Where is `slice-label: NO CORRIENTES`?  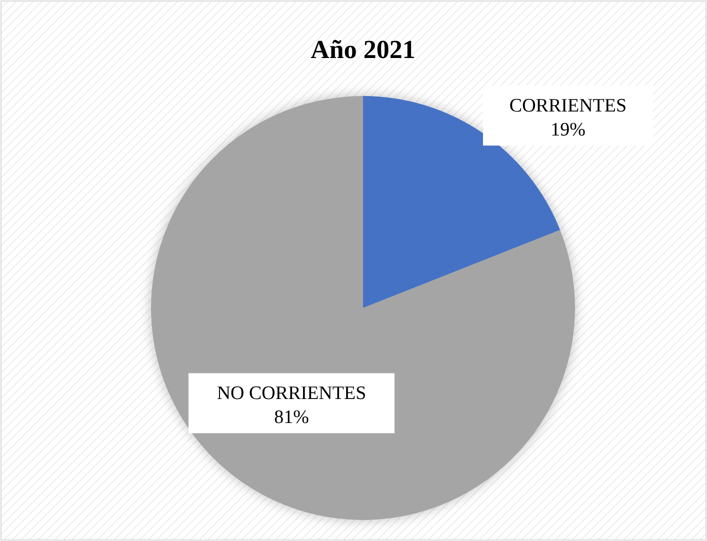 slice-label: NO CORRIENTES is located at coordinates (291, 393).